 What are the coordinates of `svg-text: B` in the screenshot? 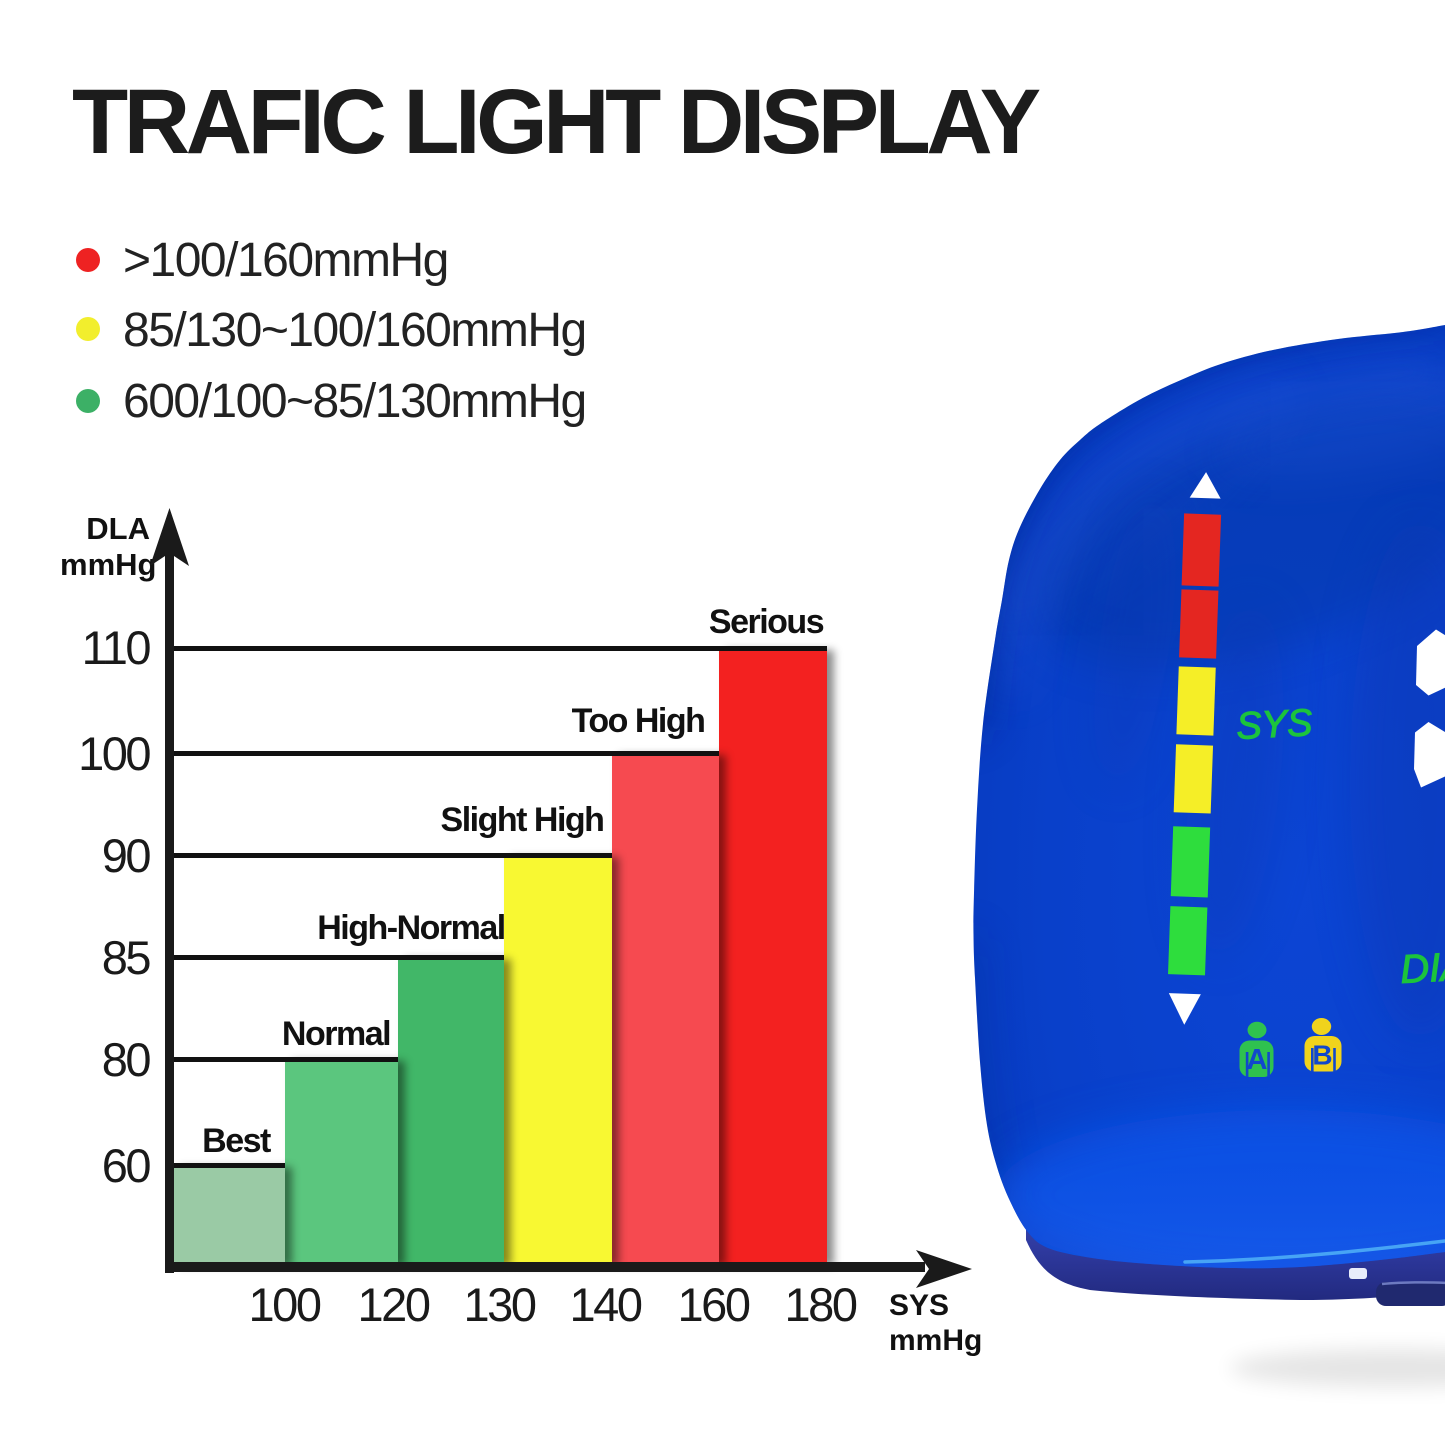 It's located at (1322, 1055).